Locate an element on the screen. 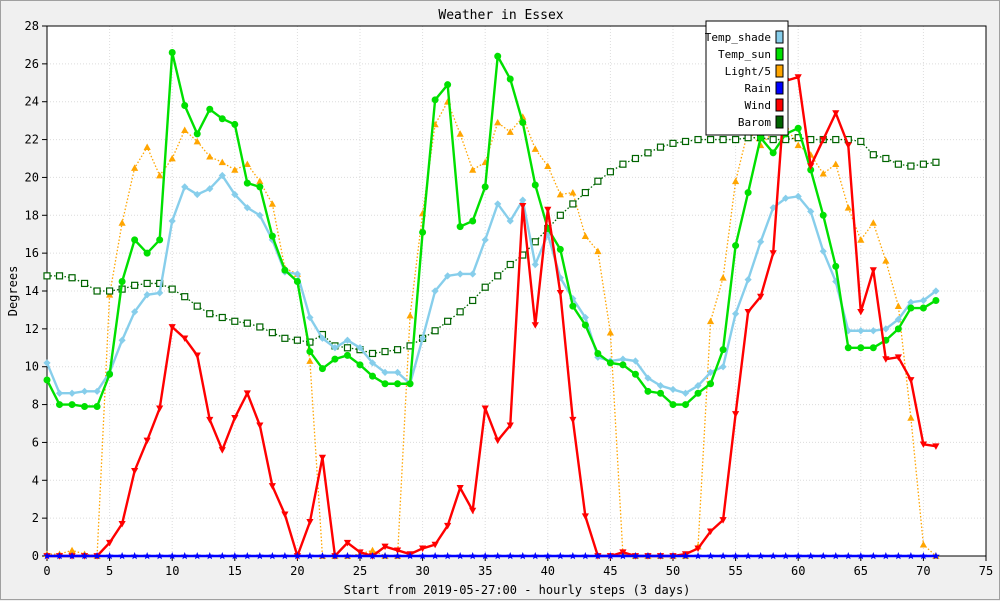 This screenshot has width=1000, height=601. legend-item: Temp_sun is located at coordinates (751, 54).